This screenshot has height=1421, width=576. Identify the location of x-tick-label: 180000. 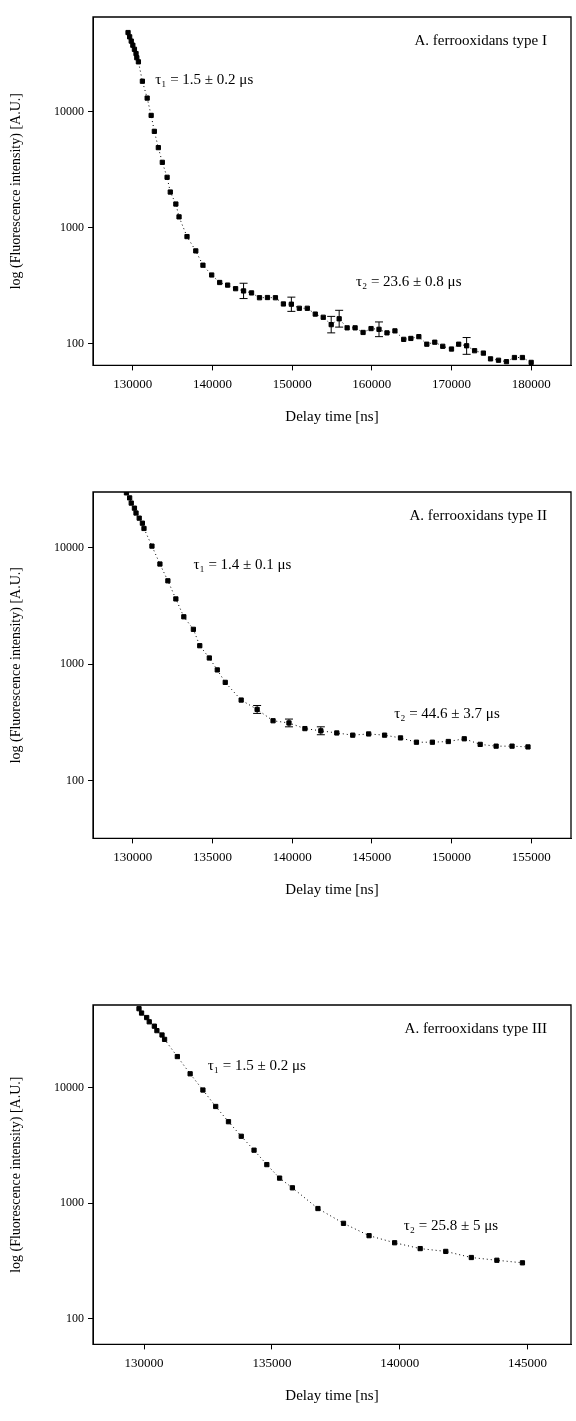
(531, 383).